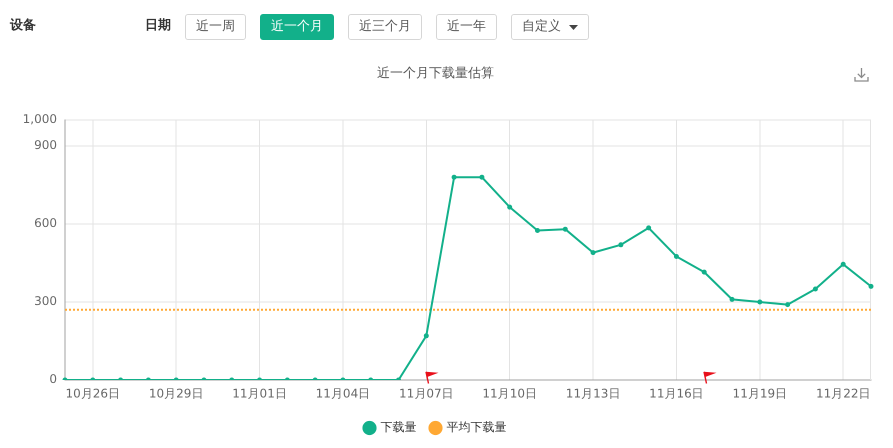 The height and width of the screenshot is (448, 893). Describe the element at coordinates (541, 27) in the screenshot. I see `text: 自定义` at that location.